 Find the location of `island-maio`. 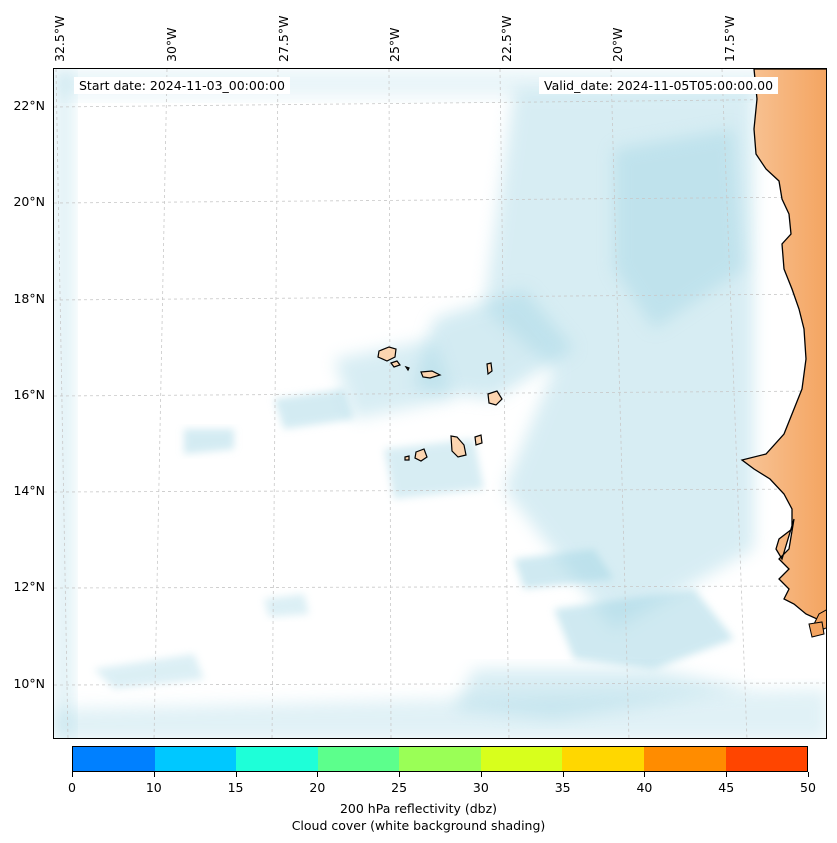

island-maio is located at coordinates (478, 440).